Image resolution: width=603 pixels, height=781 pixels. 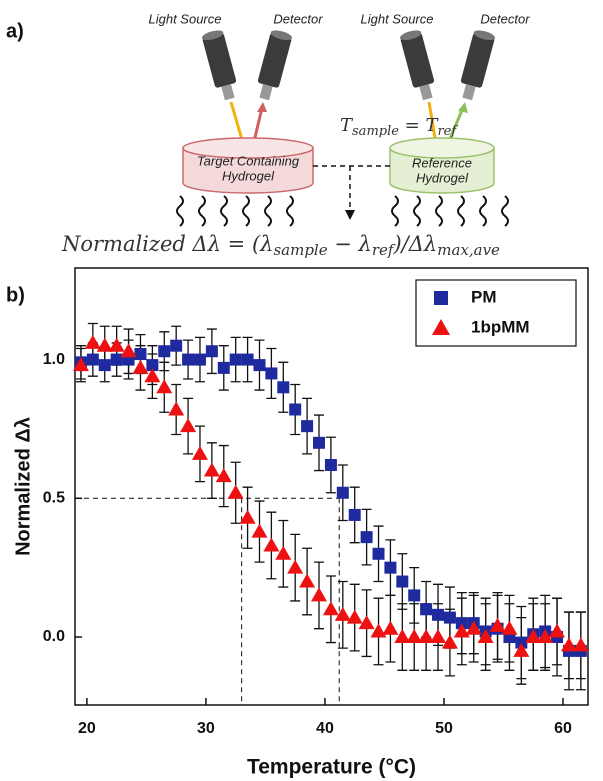 What do you see at coordinates (351, 192) in the screenshot?
I see `connector` at bounding box center [351, 192].